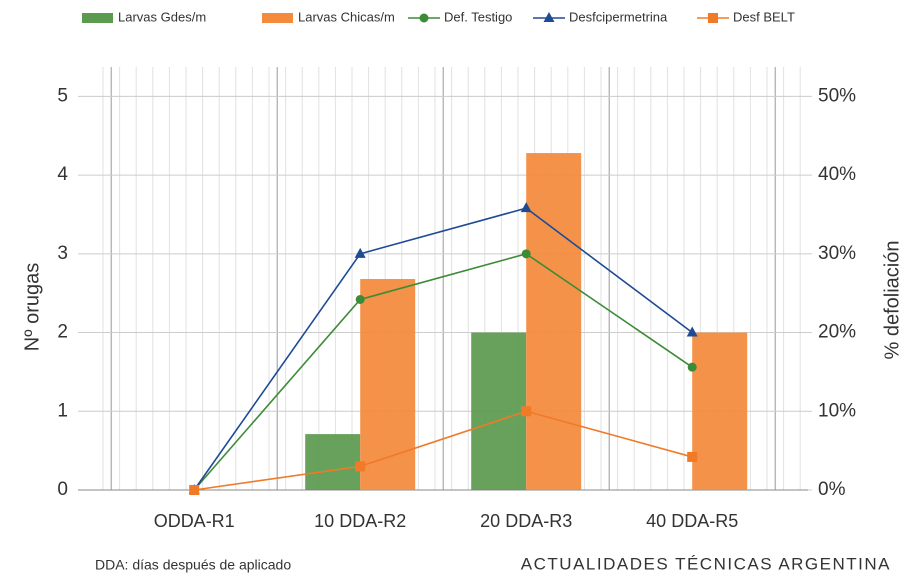 The width and height of the screenshot is (911, 578). I want to click on y2-tick-label: 50%, so click(837, 95).